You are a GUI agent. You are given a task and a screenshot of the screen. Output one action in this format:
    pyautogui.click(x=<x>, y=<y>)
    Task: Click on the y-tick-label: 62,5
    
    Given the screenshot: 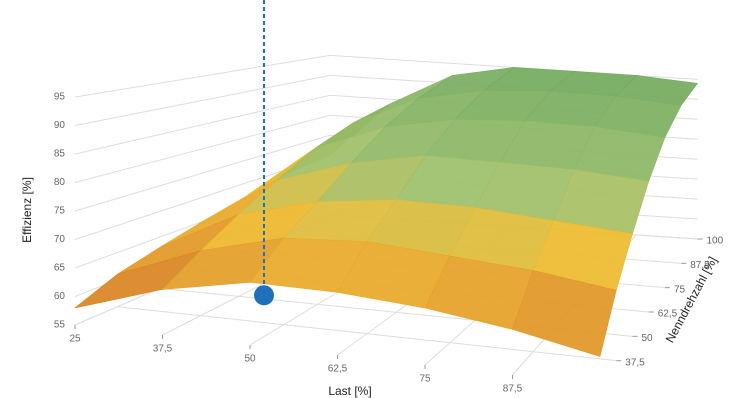 What is the action you would take?
    pyautogui.click(x=668, y=314)
    